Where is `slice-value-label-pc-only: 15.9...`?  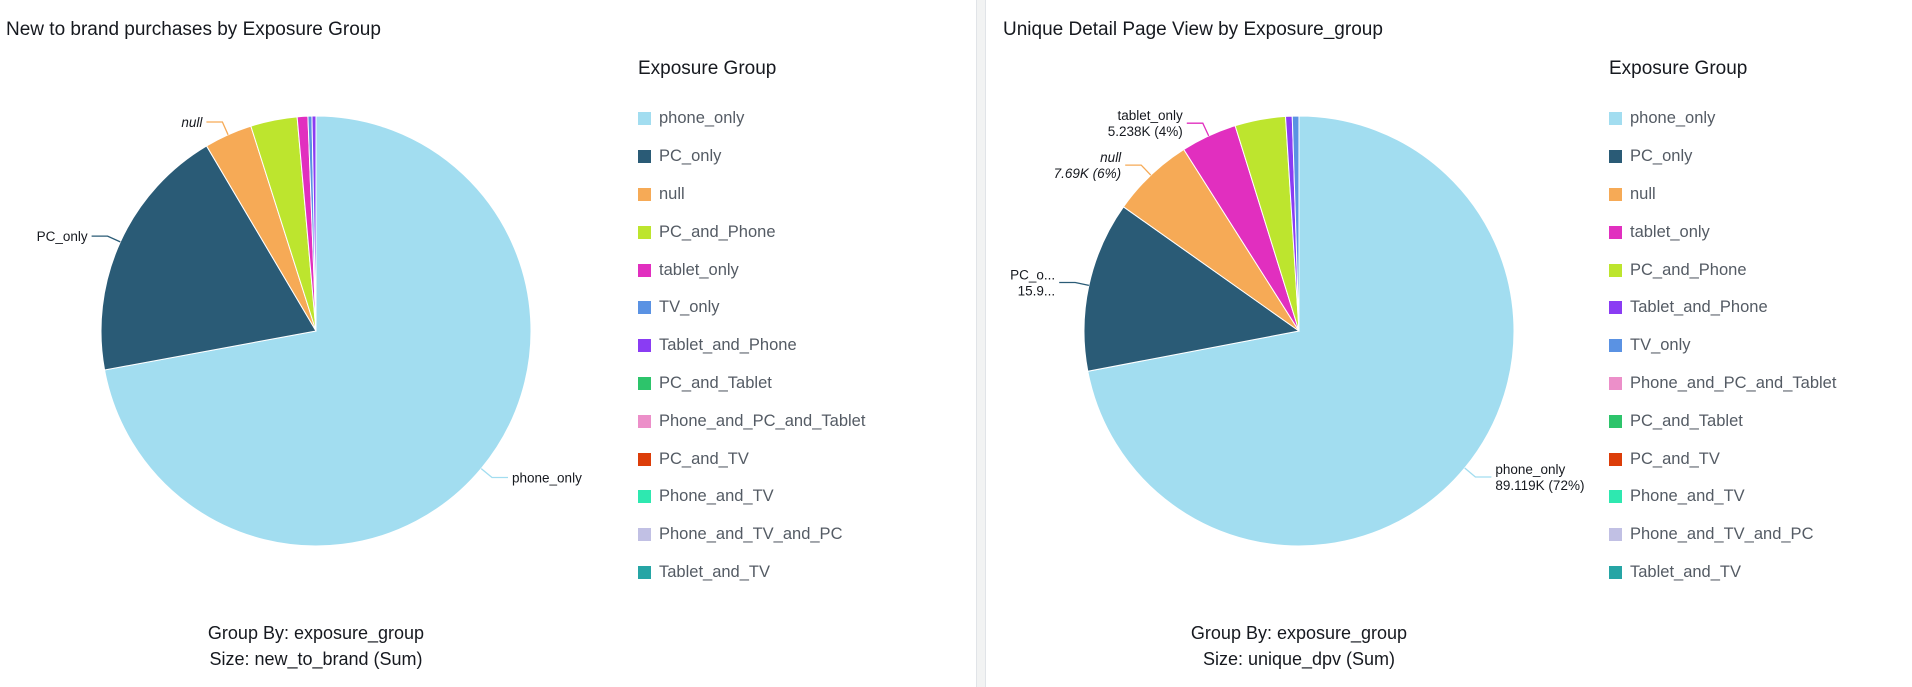
slice-value-label-pc-only: 15.9... is located at coordinates (1037, 291).